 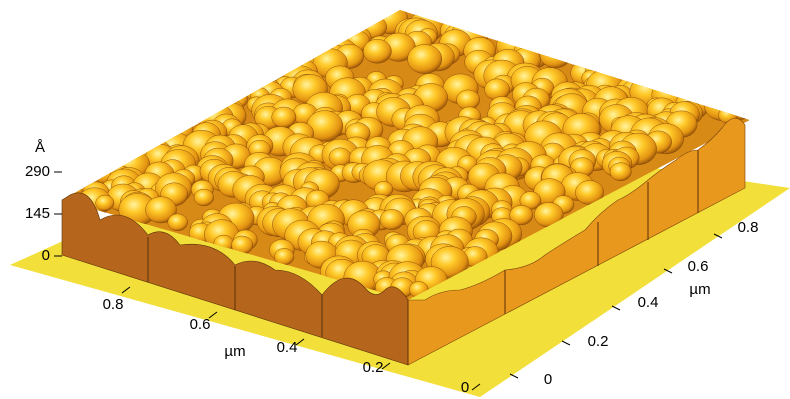 What do you see at coordinates (598, 341) in the screenshot?
I see `y-tick-label: 0.2` at bounding box center [598, 341].